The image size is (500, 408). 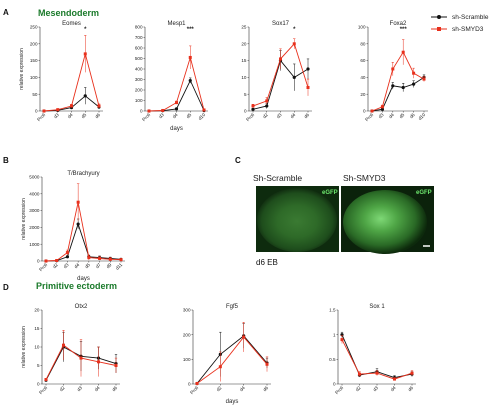 What do you see at coordinates (377, 307) in the screenshot?
I see `chart-title: Sox 1` at bounding box center [377, 307].